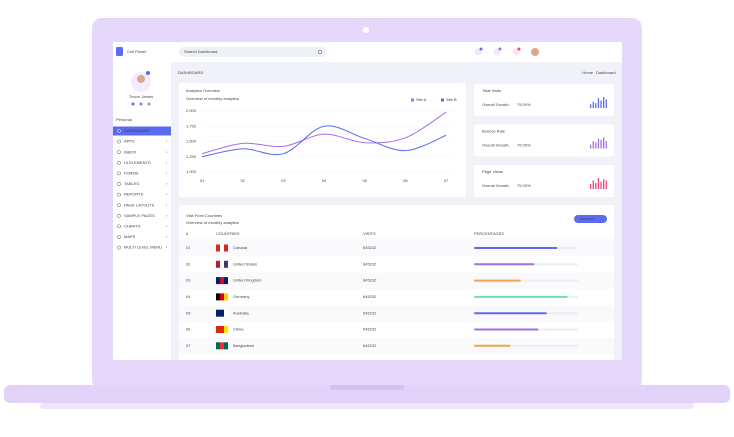 The image size is (734, 437). I want to click on menu-item: CHARTS, so click(132, 225).